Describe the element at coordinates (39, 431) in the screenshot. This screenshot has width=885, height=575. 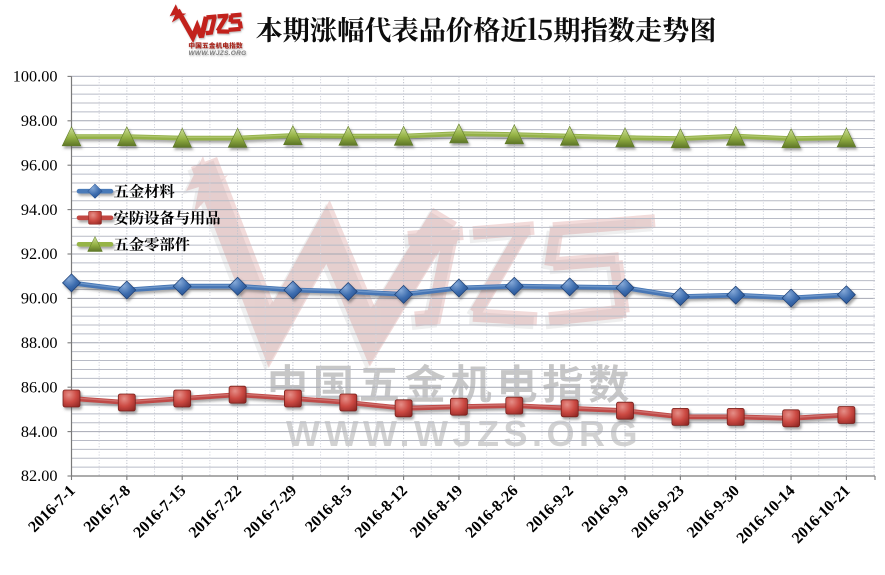
I see `svg-text: 84.00` at that location.